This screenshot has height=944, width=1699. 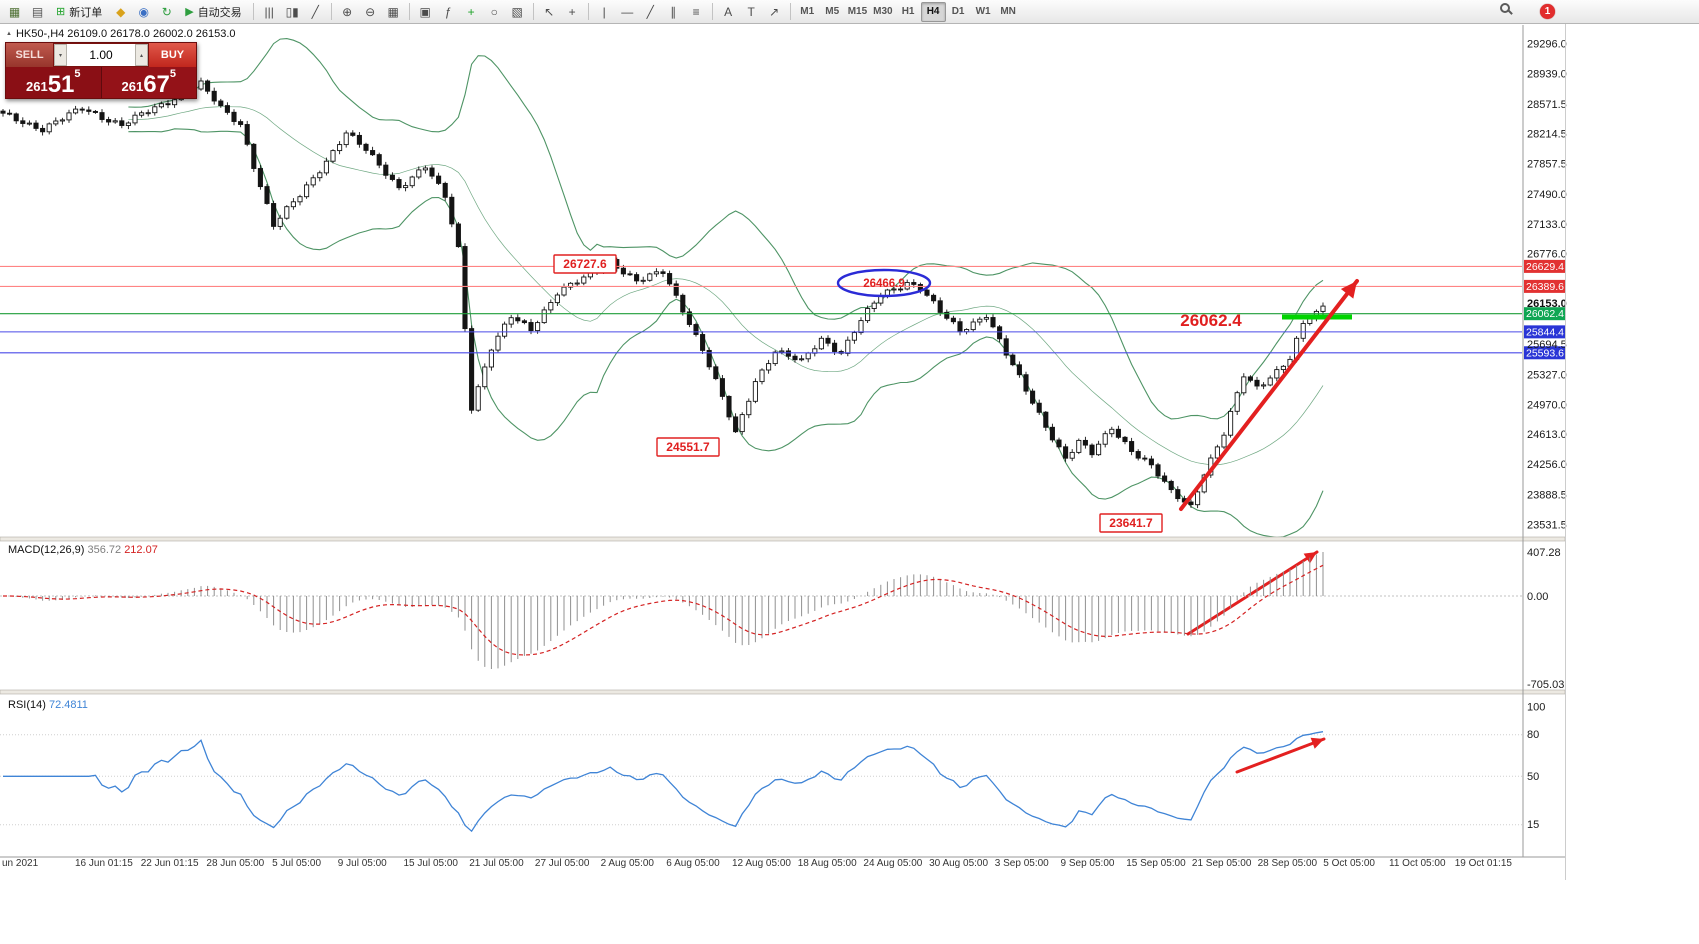 I want to click on toolbar-search, so click(x=1505, y=8).